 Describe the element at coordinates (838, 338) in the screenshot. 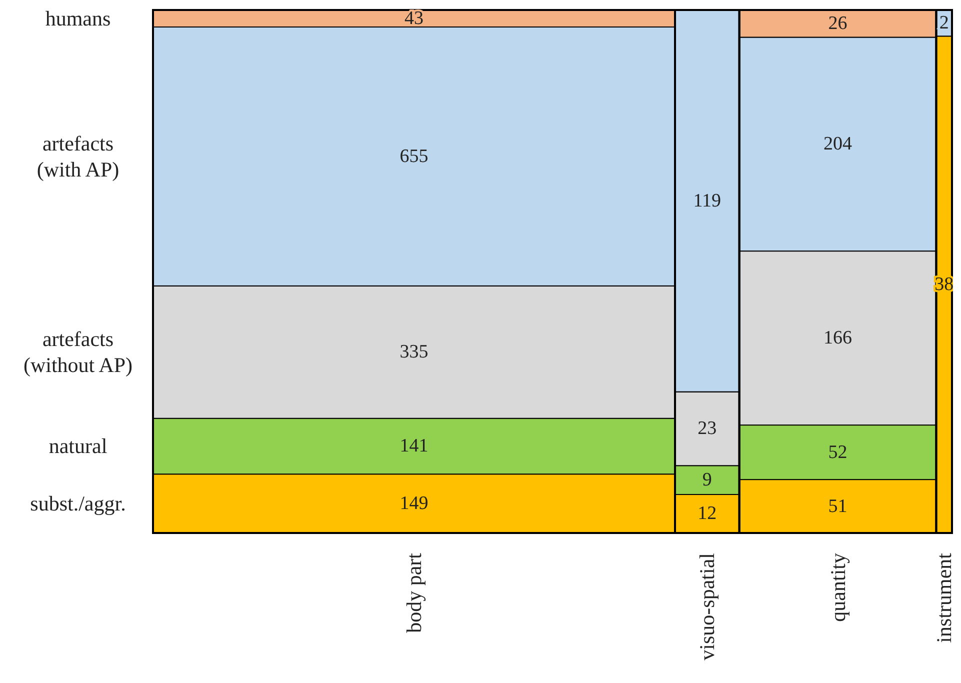

I see `data-label: 166` at that location.